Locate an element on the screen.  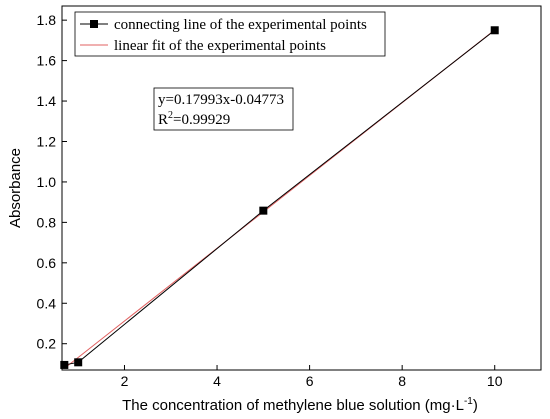
x-tick-label: 6 is located at coordinates (310, 381).